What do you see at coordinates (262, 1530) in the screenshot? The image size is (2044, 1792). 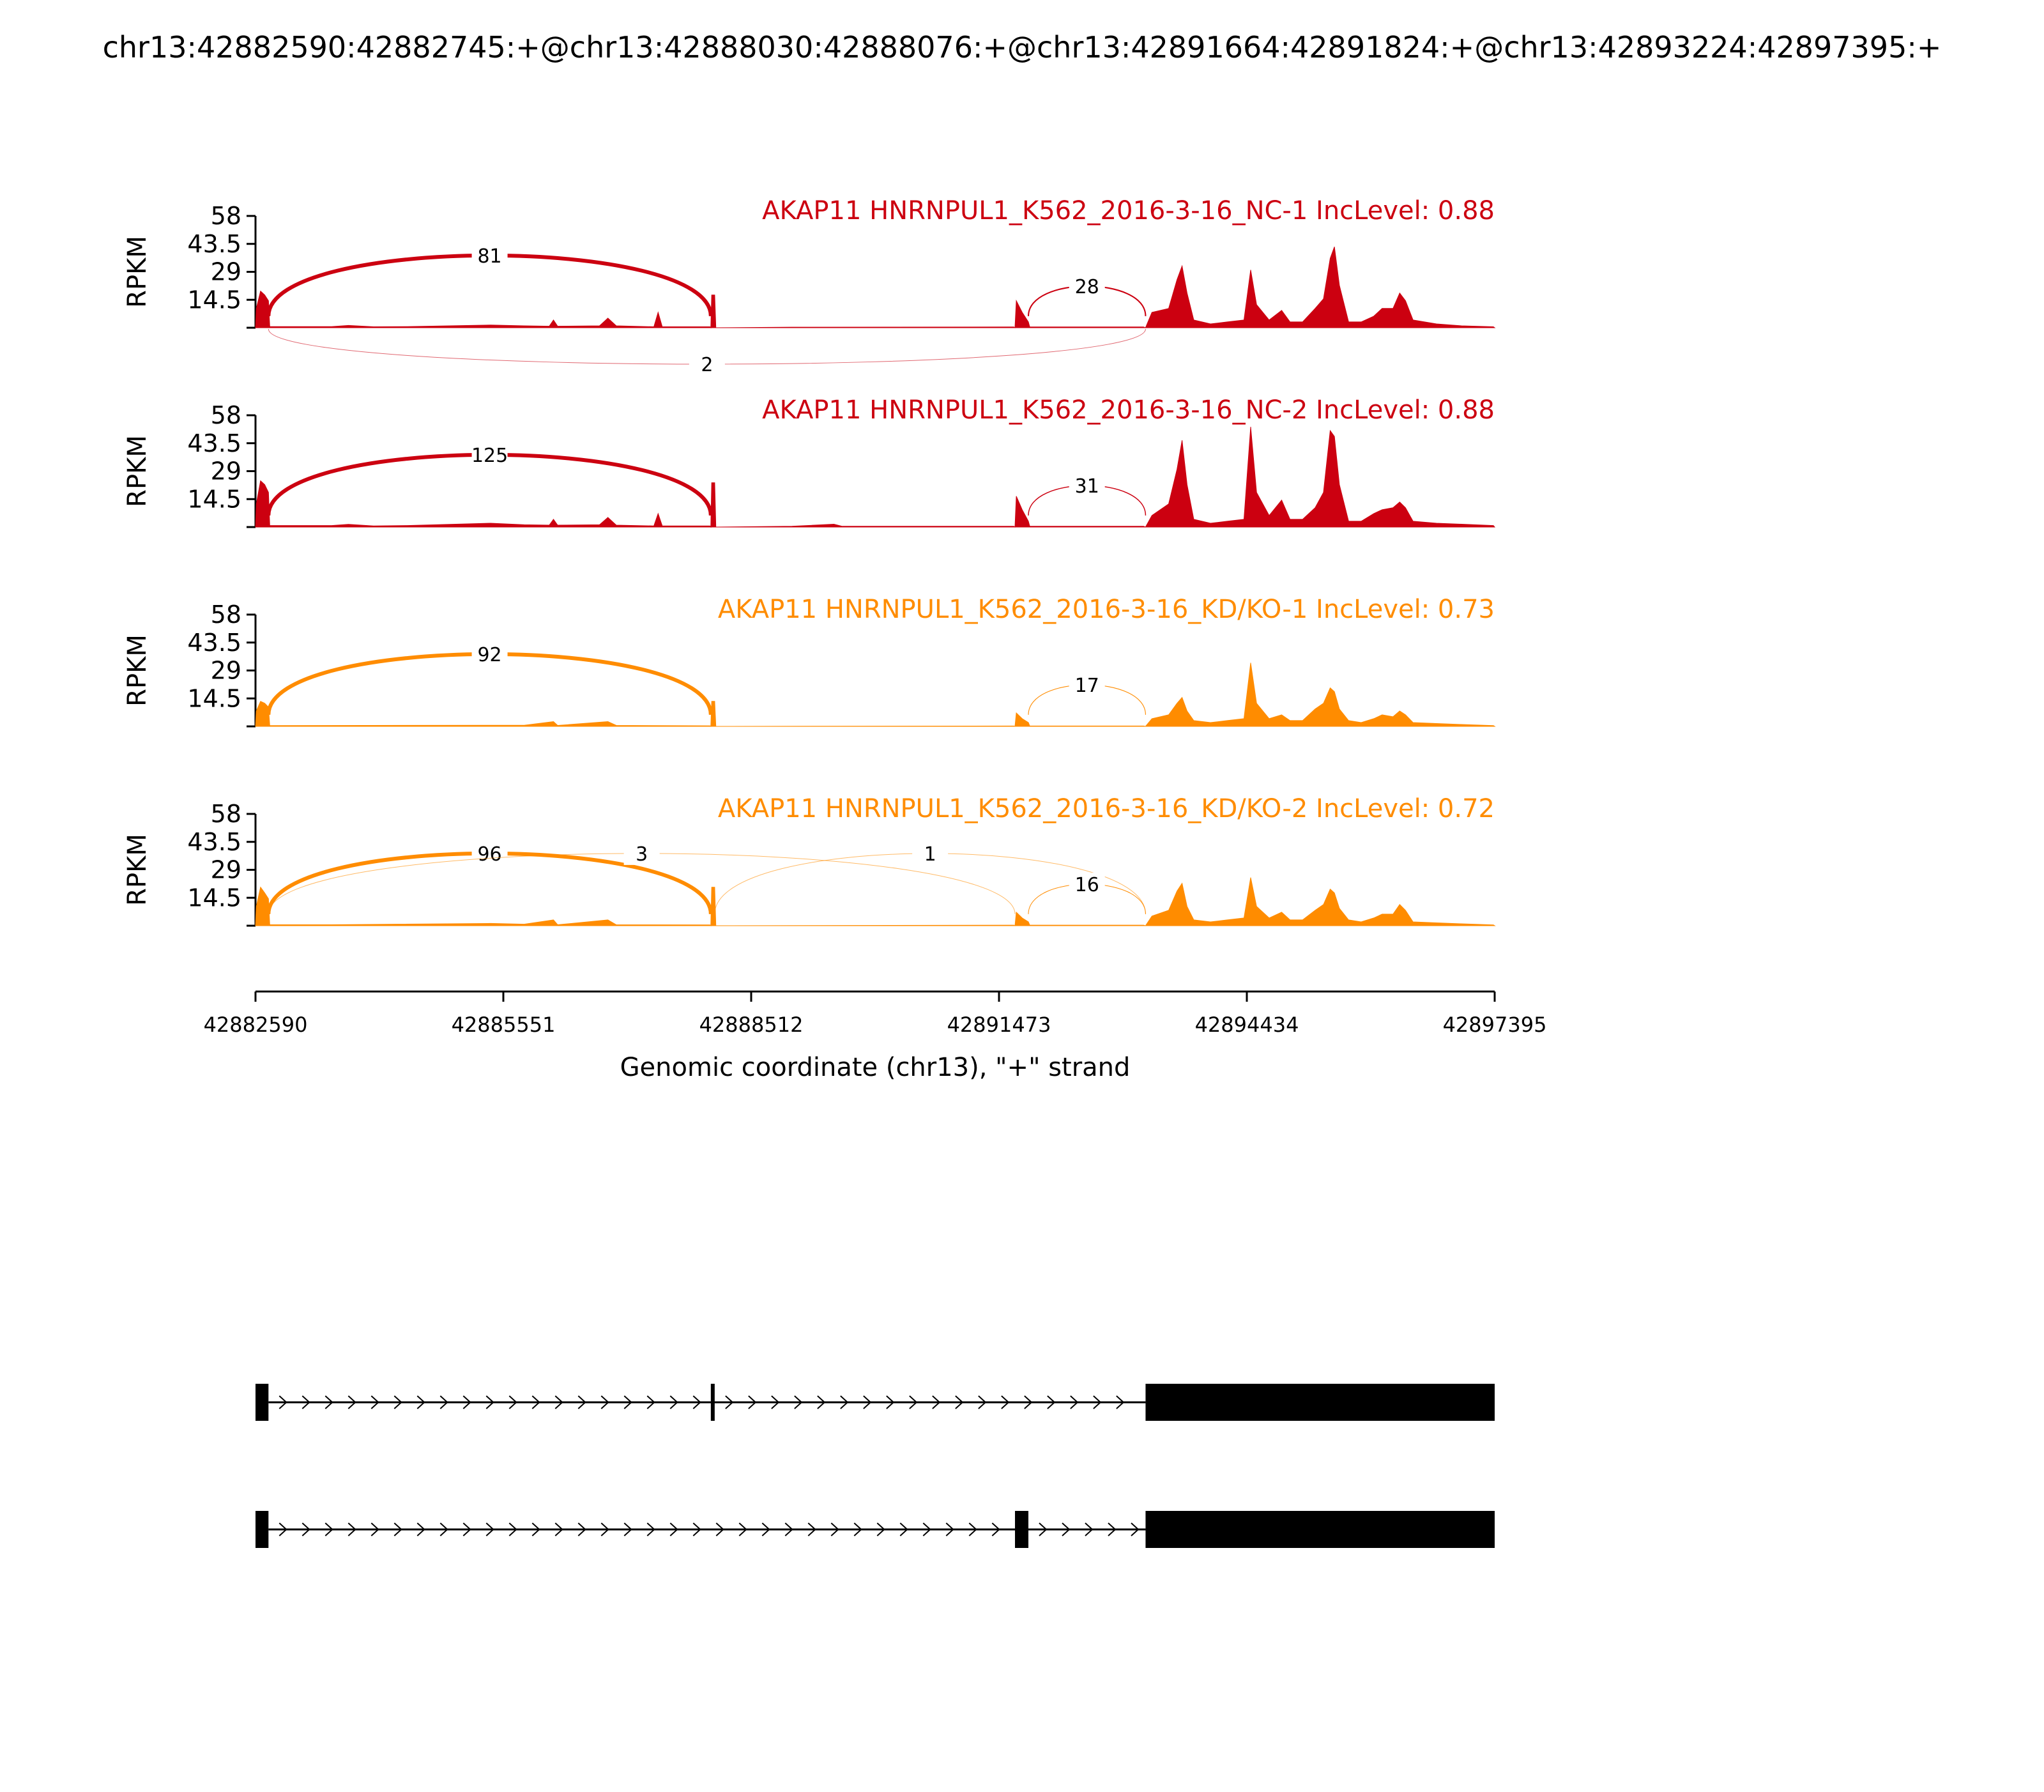 I see `exon-box` at bounding box center [262, 1530].